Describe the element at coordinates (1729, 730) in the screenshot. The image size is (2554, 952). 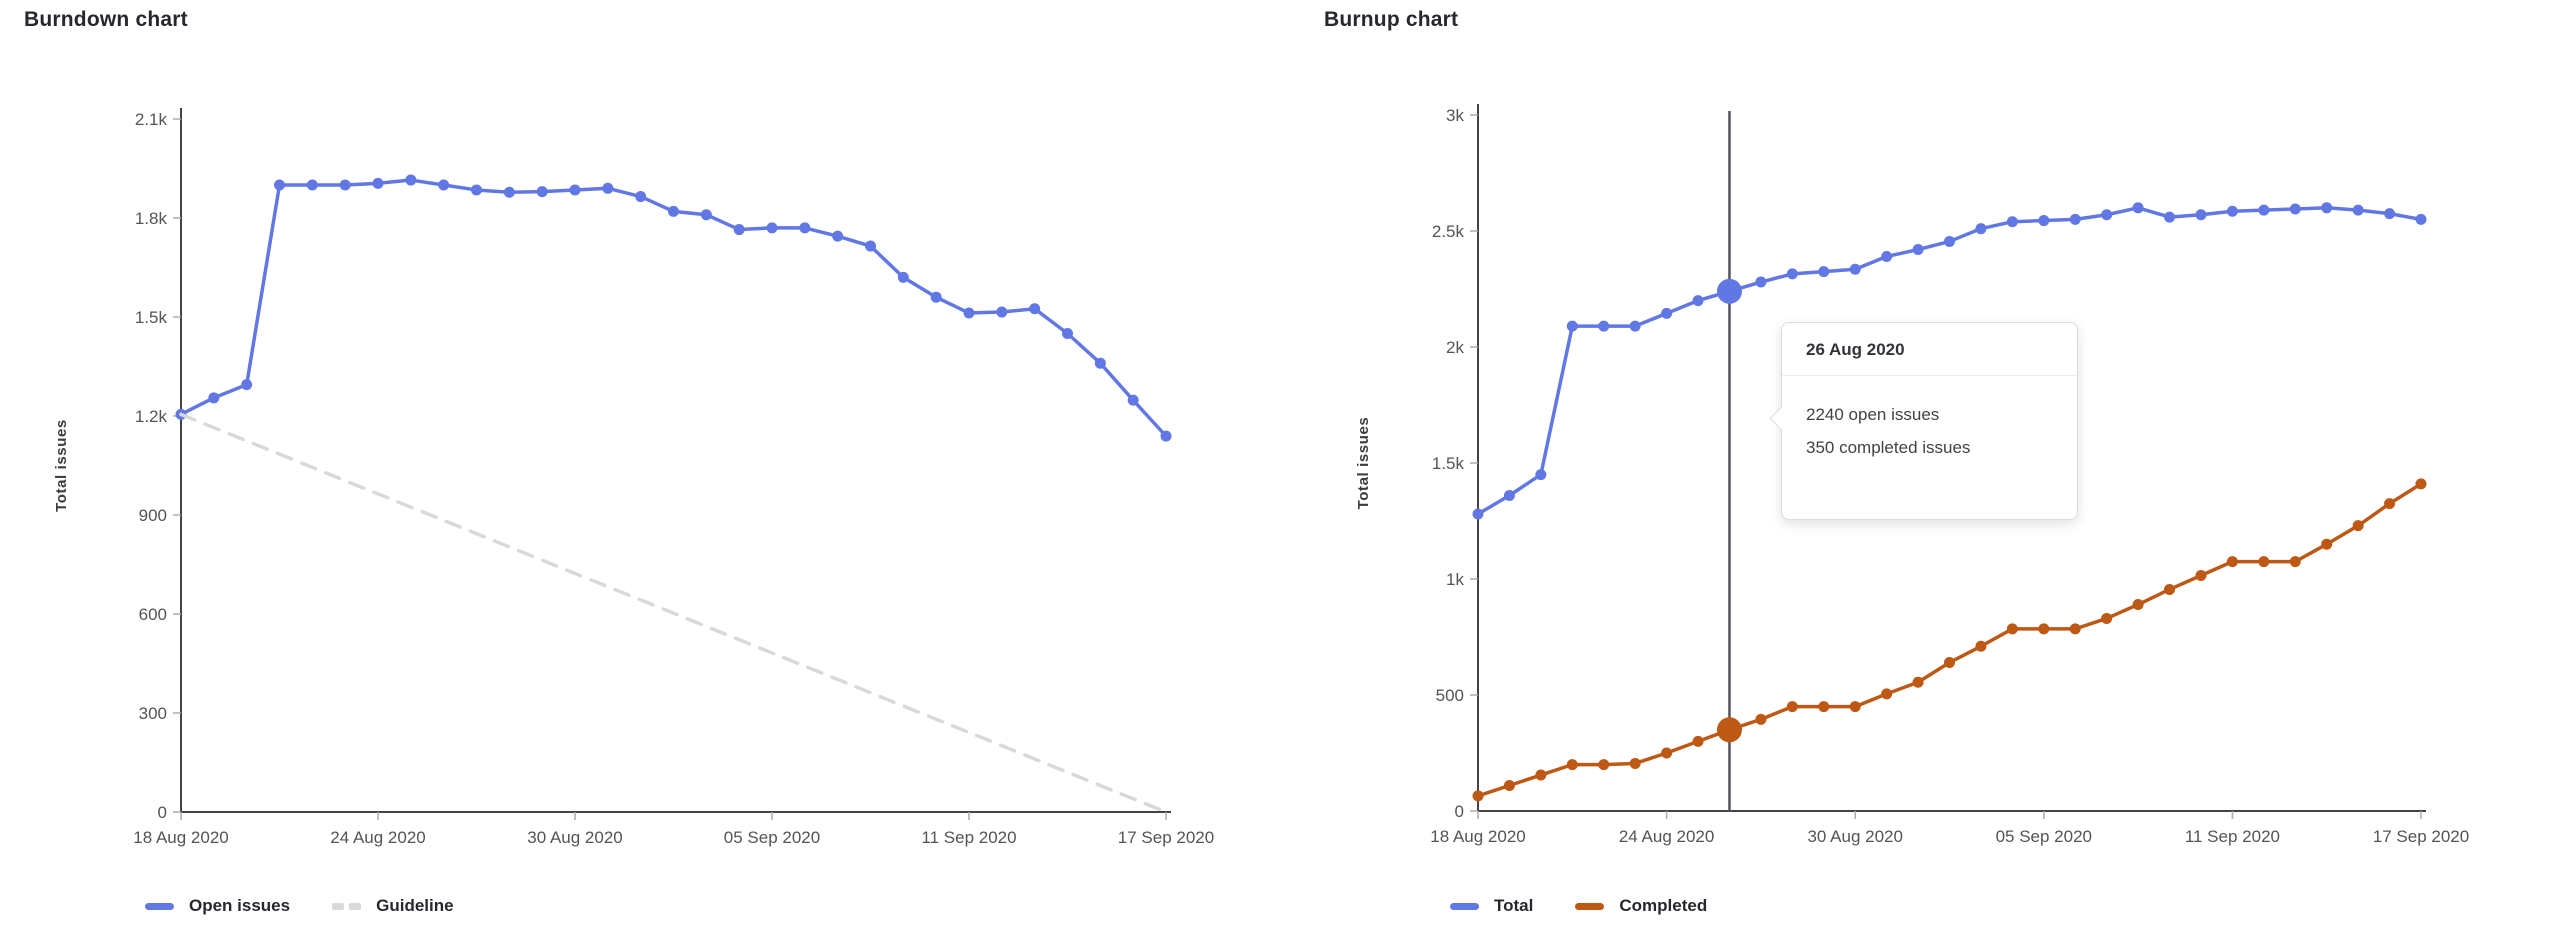
I see `burnup-completed-highlight-point` at that location.